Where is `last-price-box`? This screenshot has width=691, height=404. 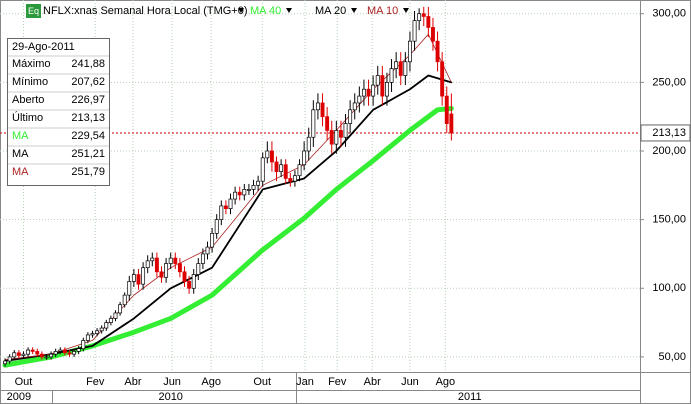
last-price-box is located at coordinates (665, 133).